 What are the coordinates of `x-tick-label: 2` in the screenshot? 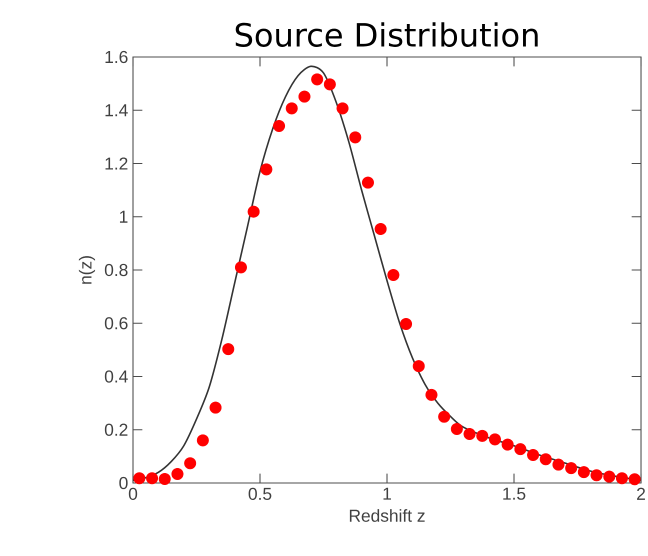 It's located at (641, 494).